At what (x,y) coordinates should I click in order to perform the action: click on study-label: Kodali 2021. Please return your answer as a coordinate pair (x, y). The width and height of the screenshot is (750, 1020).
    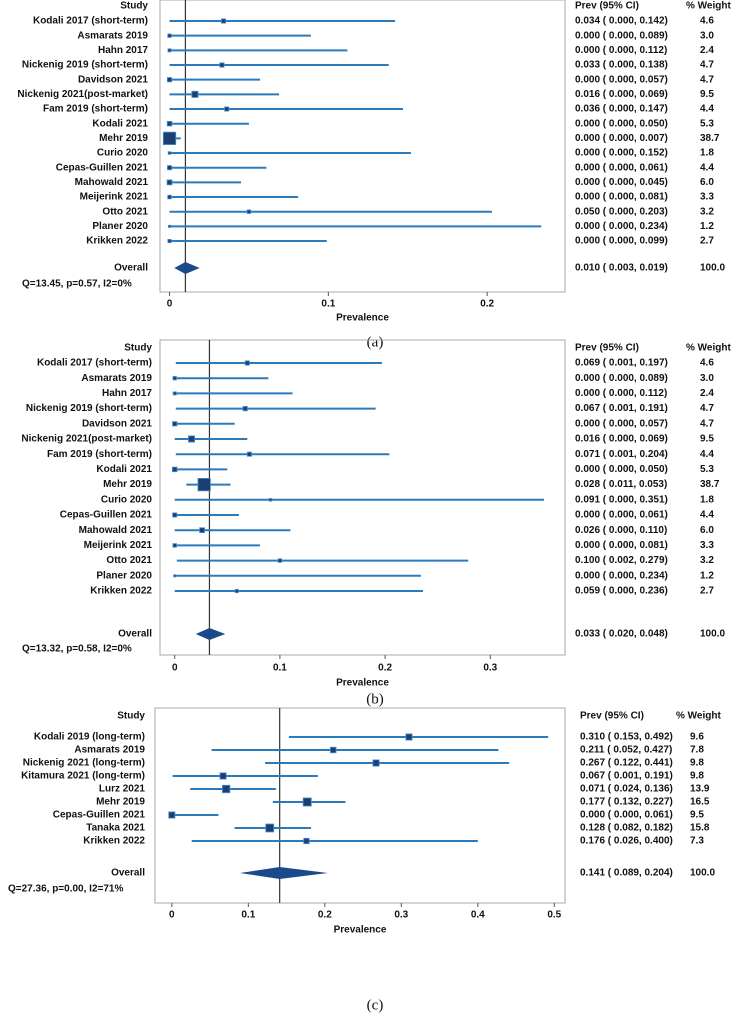
    Looking at the image, I should click on (120, 123).